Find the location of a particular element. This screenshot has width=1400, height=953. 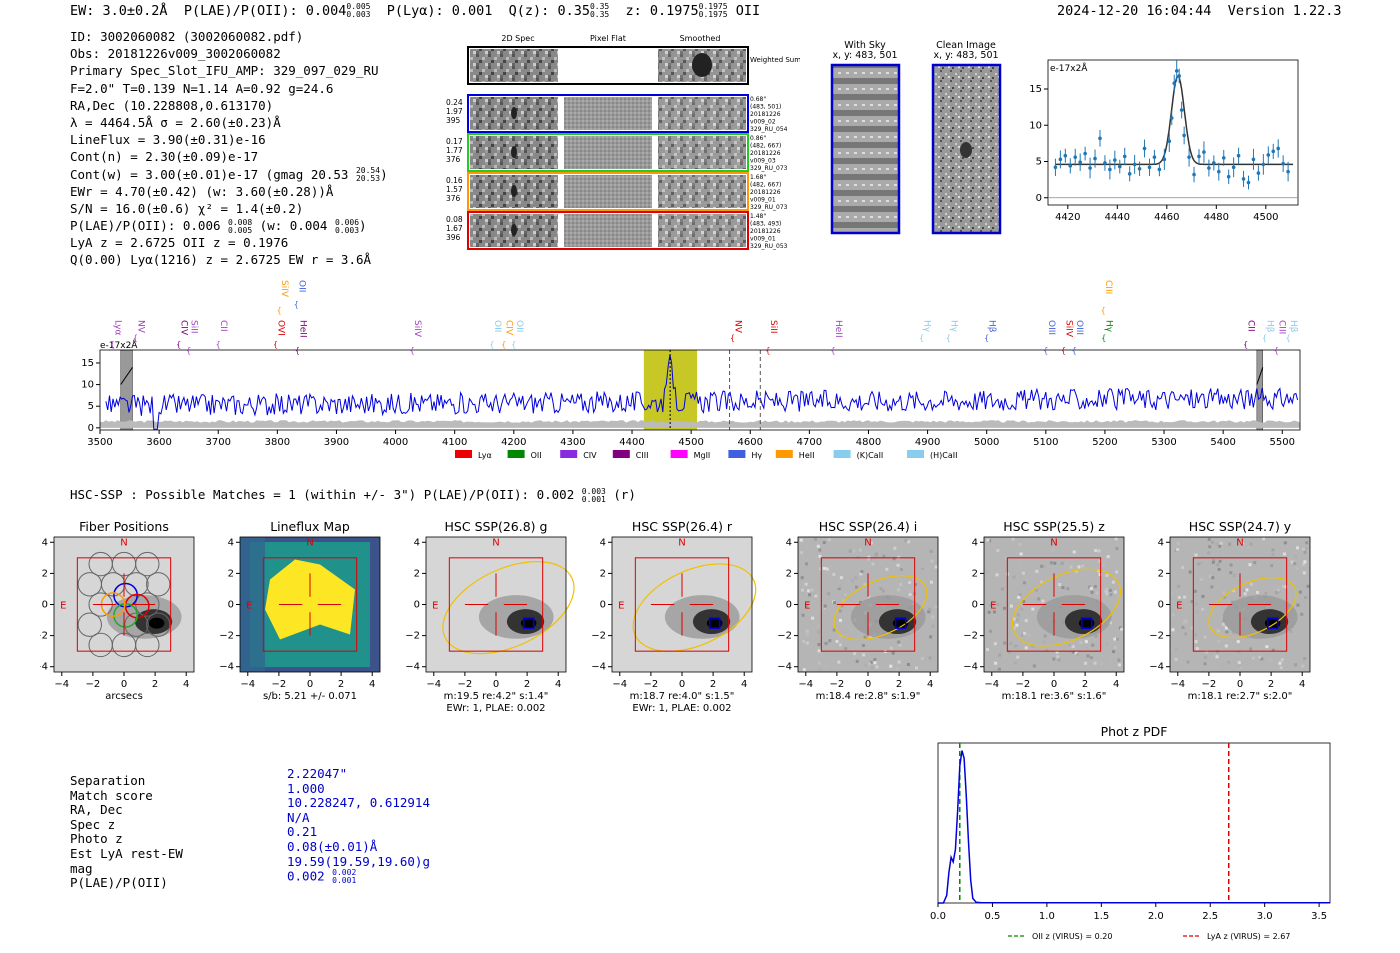

spectrum-xtick-label: 5200 is located at coordinates (1104, 442).